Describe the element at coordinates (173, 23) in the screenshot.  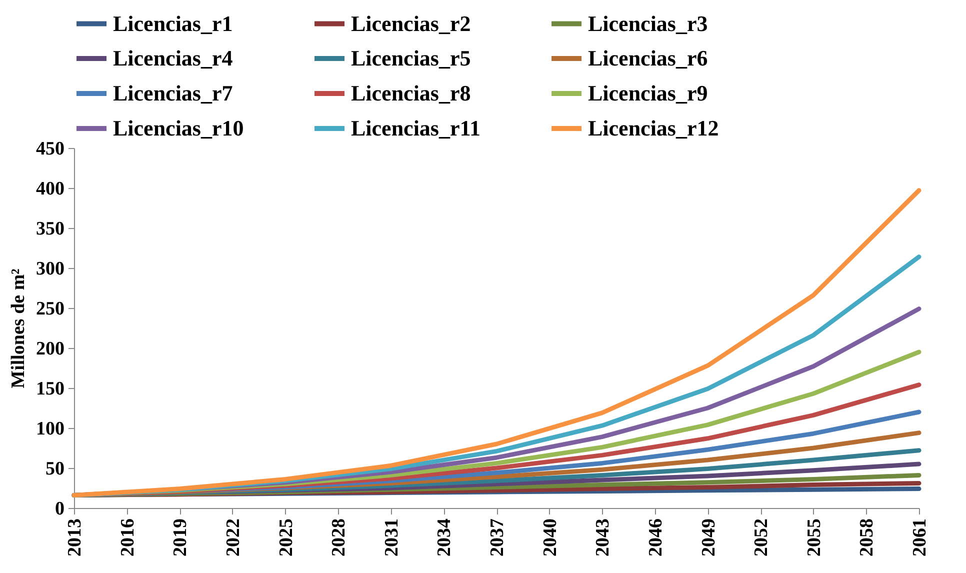
I see `legend-label: Licencias_r1` at that location.